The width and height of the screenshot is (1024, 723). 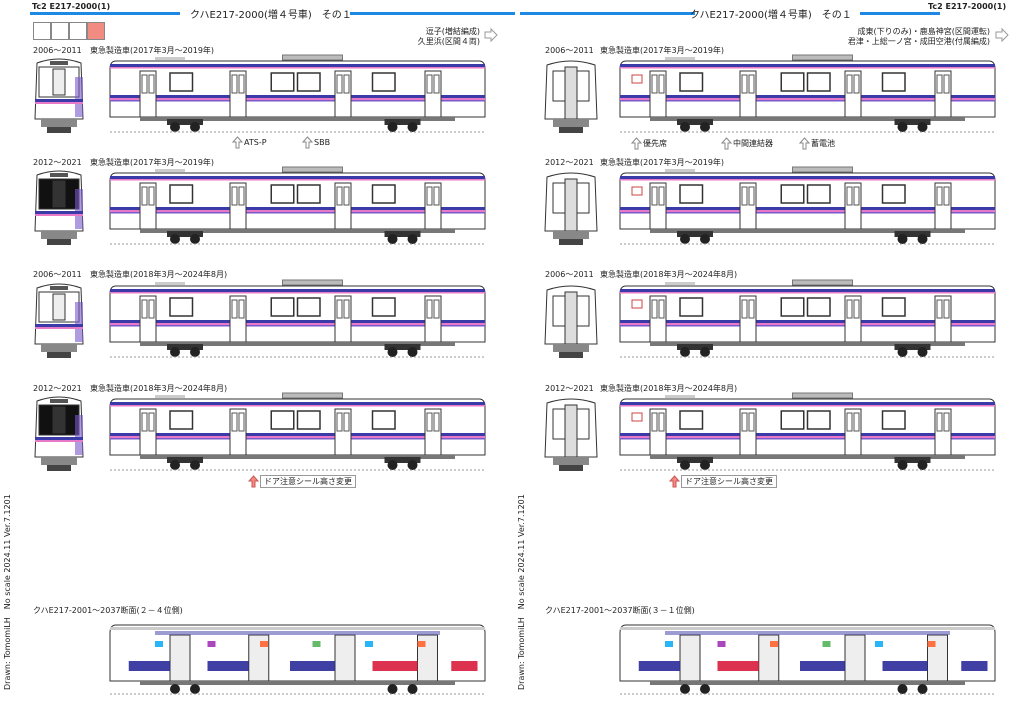 What do you see at coordinates (655, 143) in the screenshot?
I see `callout-label: 優先席` at bounding box center [655, 143].